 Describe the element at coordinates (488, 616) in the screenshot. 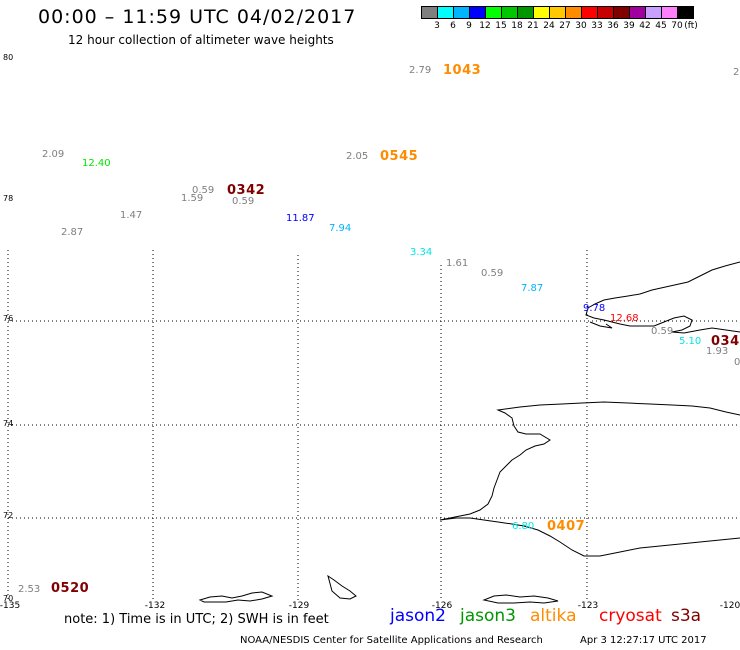

I see `legend-jason3: jason3` at that location.